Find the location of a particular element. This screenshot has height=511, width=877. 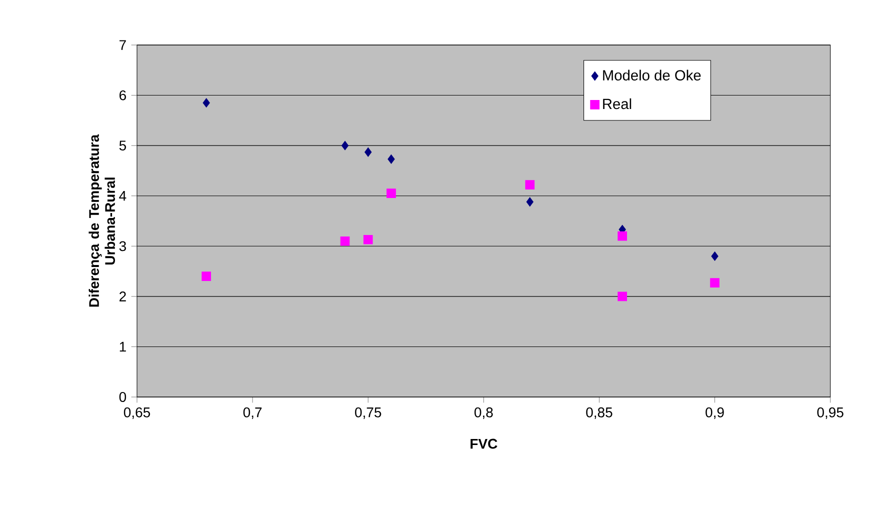

y-tick-label: 6 is located at coordinates (123, 95).